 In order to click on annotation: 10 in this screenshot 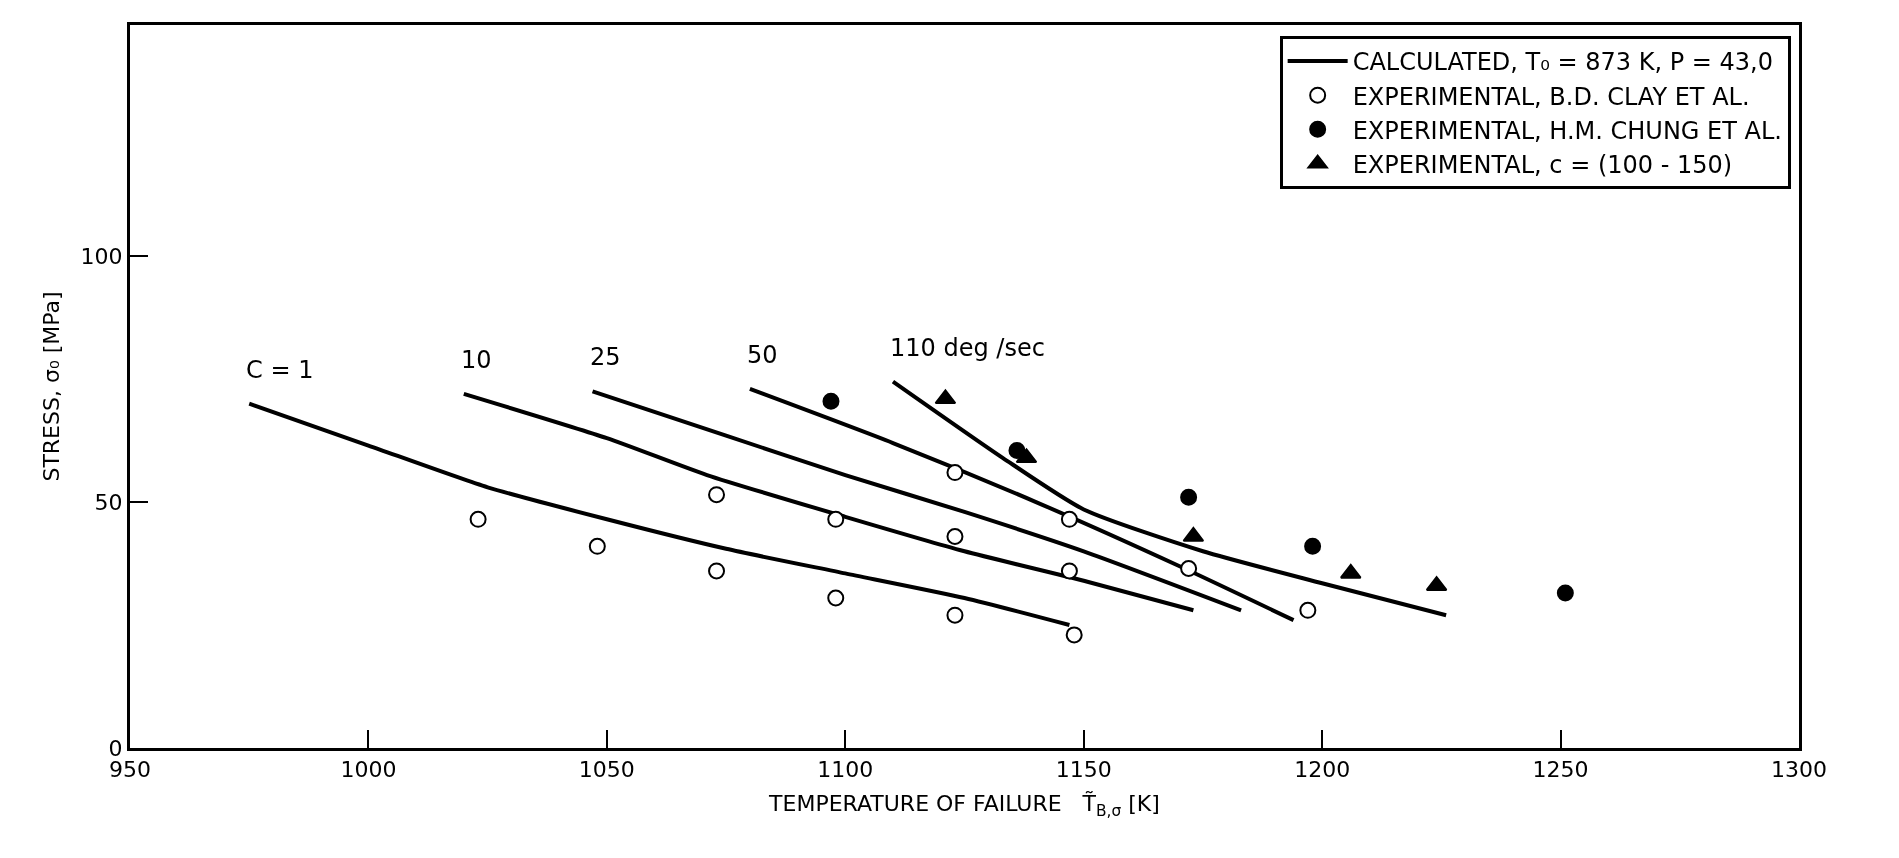, I will do `click(476, 360)`.